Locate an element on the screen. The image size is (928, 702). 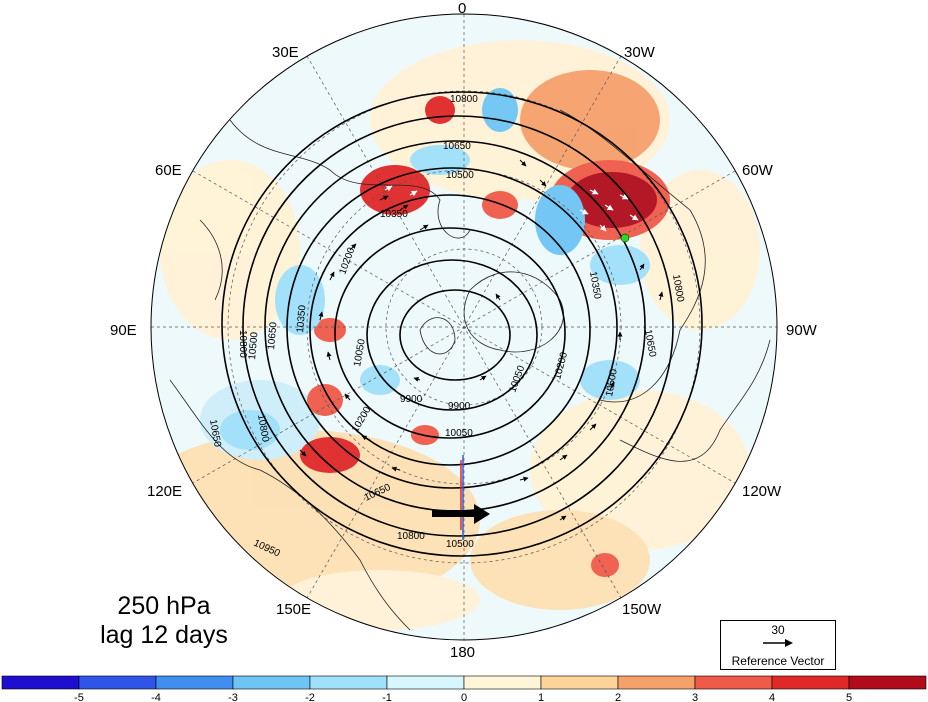
reference-vector-box: 30 Reference Vector is located at coordinates (778, 645).